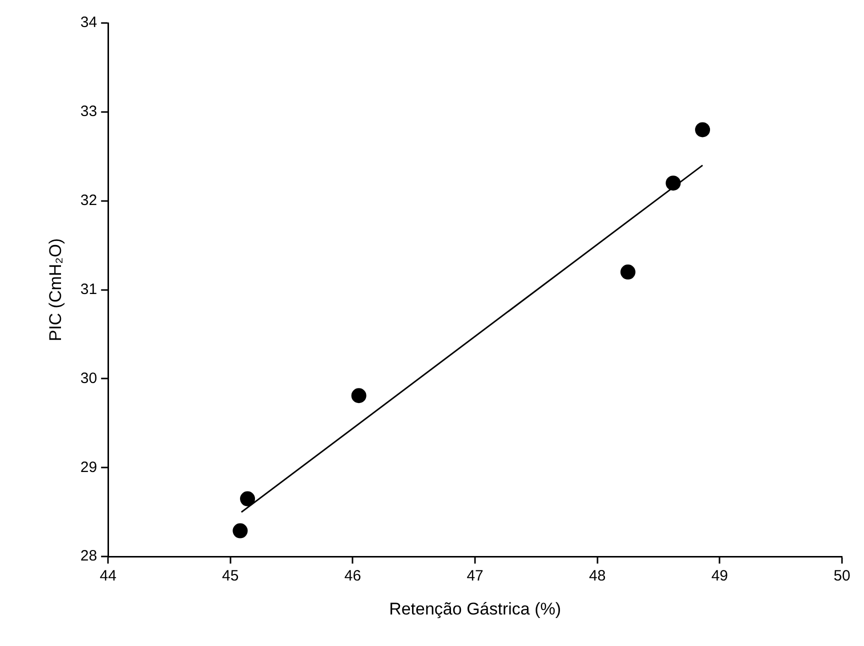 The image size is (864, 646). Describe the element at coordinates (597, 576) in the screenshot. I see `x-tick-label: 48` at that location.